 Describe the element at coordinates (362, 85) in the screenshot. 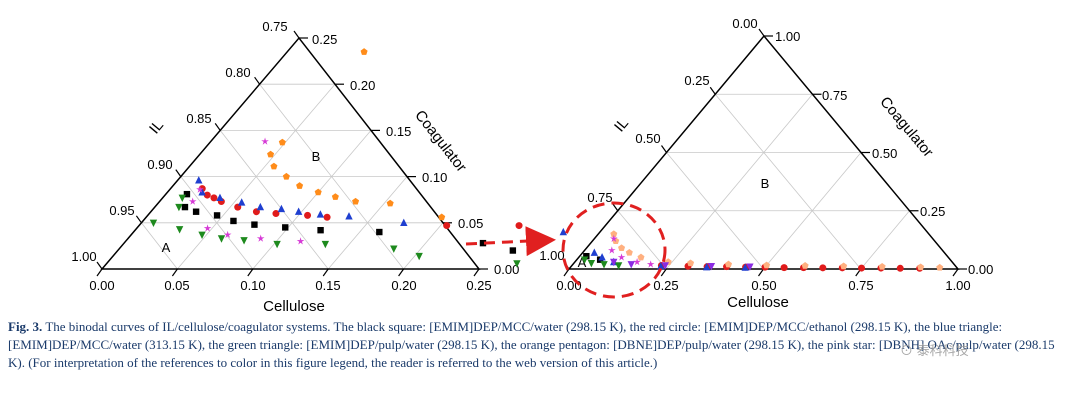

I see `left-tick-right-4: 0.20` at that location.